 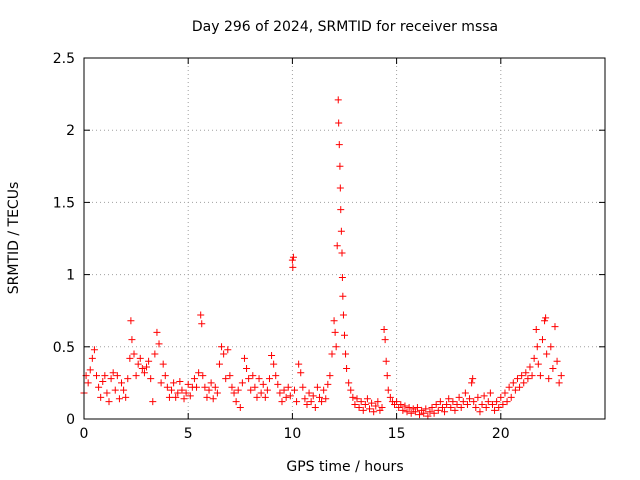 What do you see at coordinates (188, 434) in the screenshot?
I see `x-tick-label: 5` at bounding box center [188, 434].